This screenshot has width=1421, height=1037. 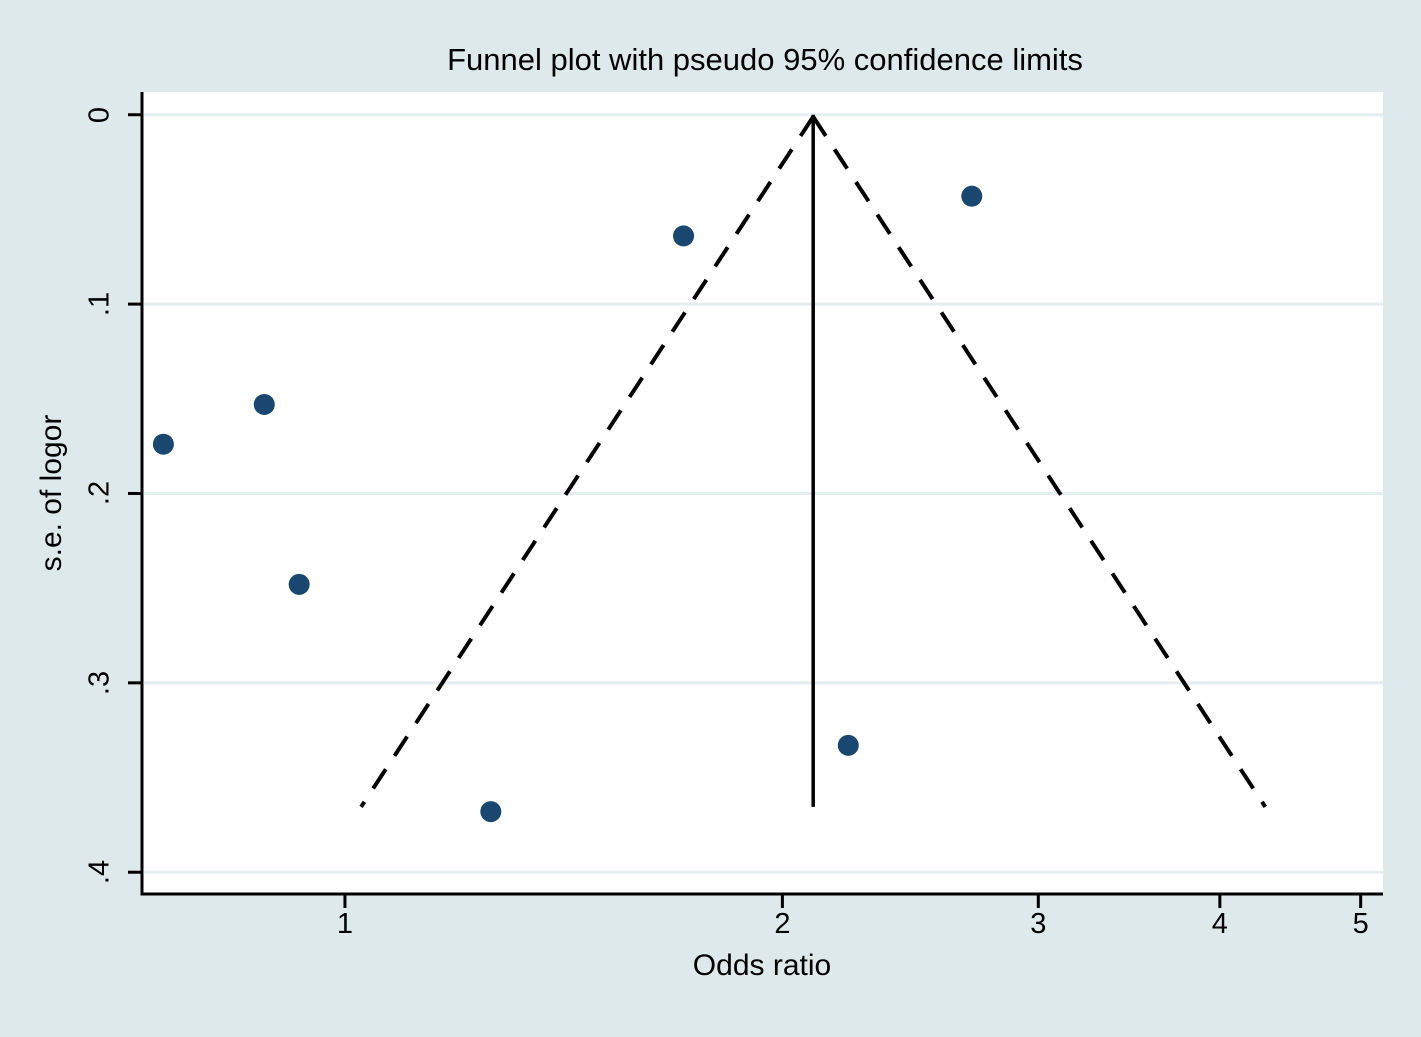 I want to click on x-tick-label: 4, so click(x=1219, y=924).